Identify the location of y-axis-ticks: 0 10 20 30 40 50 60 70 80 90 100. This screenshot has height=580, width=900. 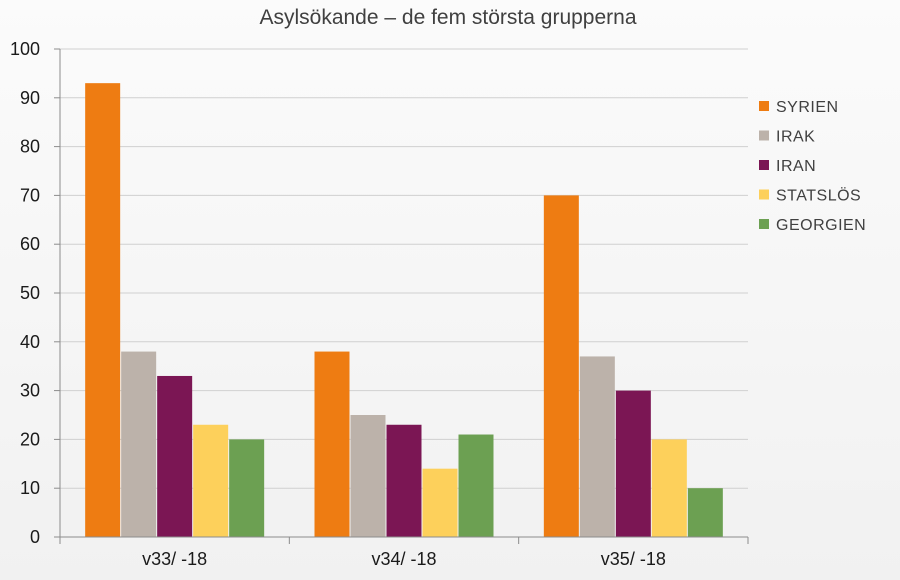
(25, 293).